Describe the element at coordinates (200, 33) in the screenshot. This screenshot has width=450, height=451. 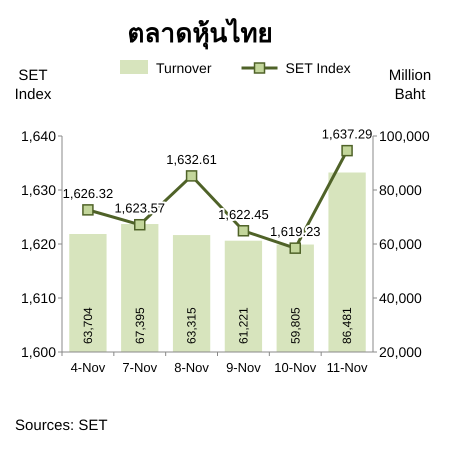
I see `chart-title: ตลาดหุ้นไทย` at that location.